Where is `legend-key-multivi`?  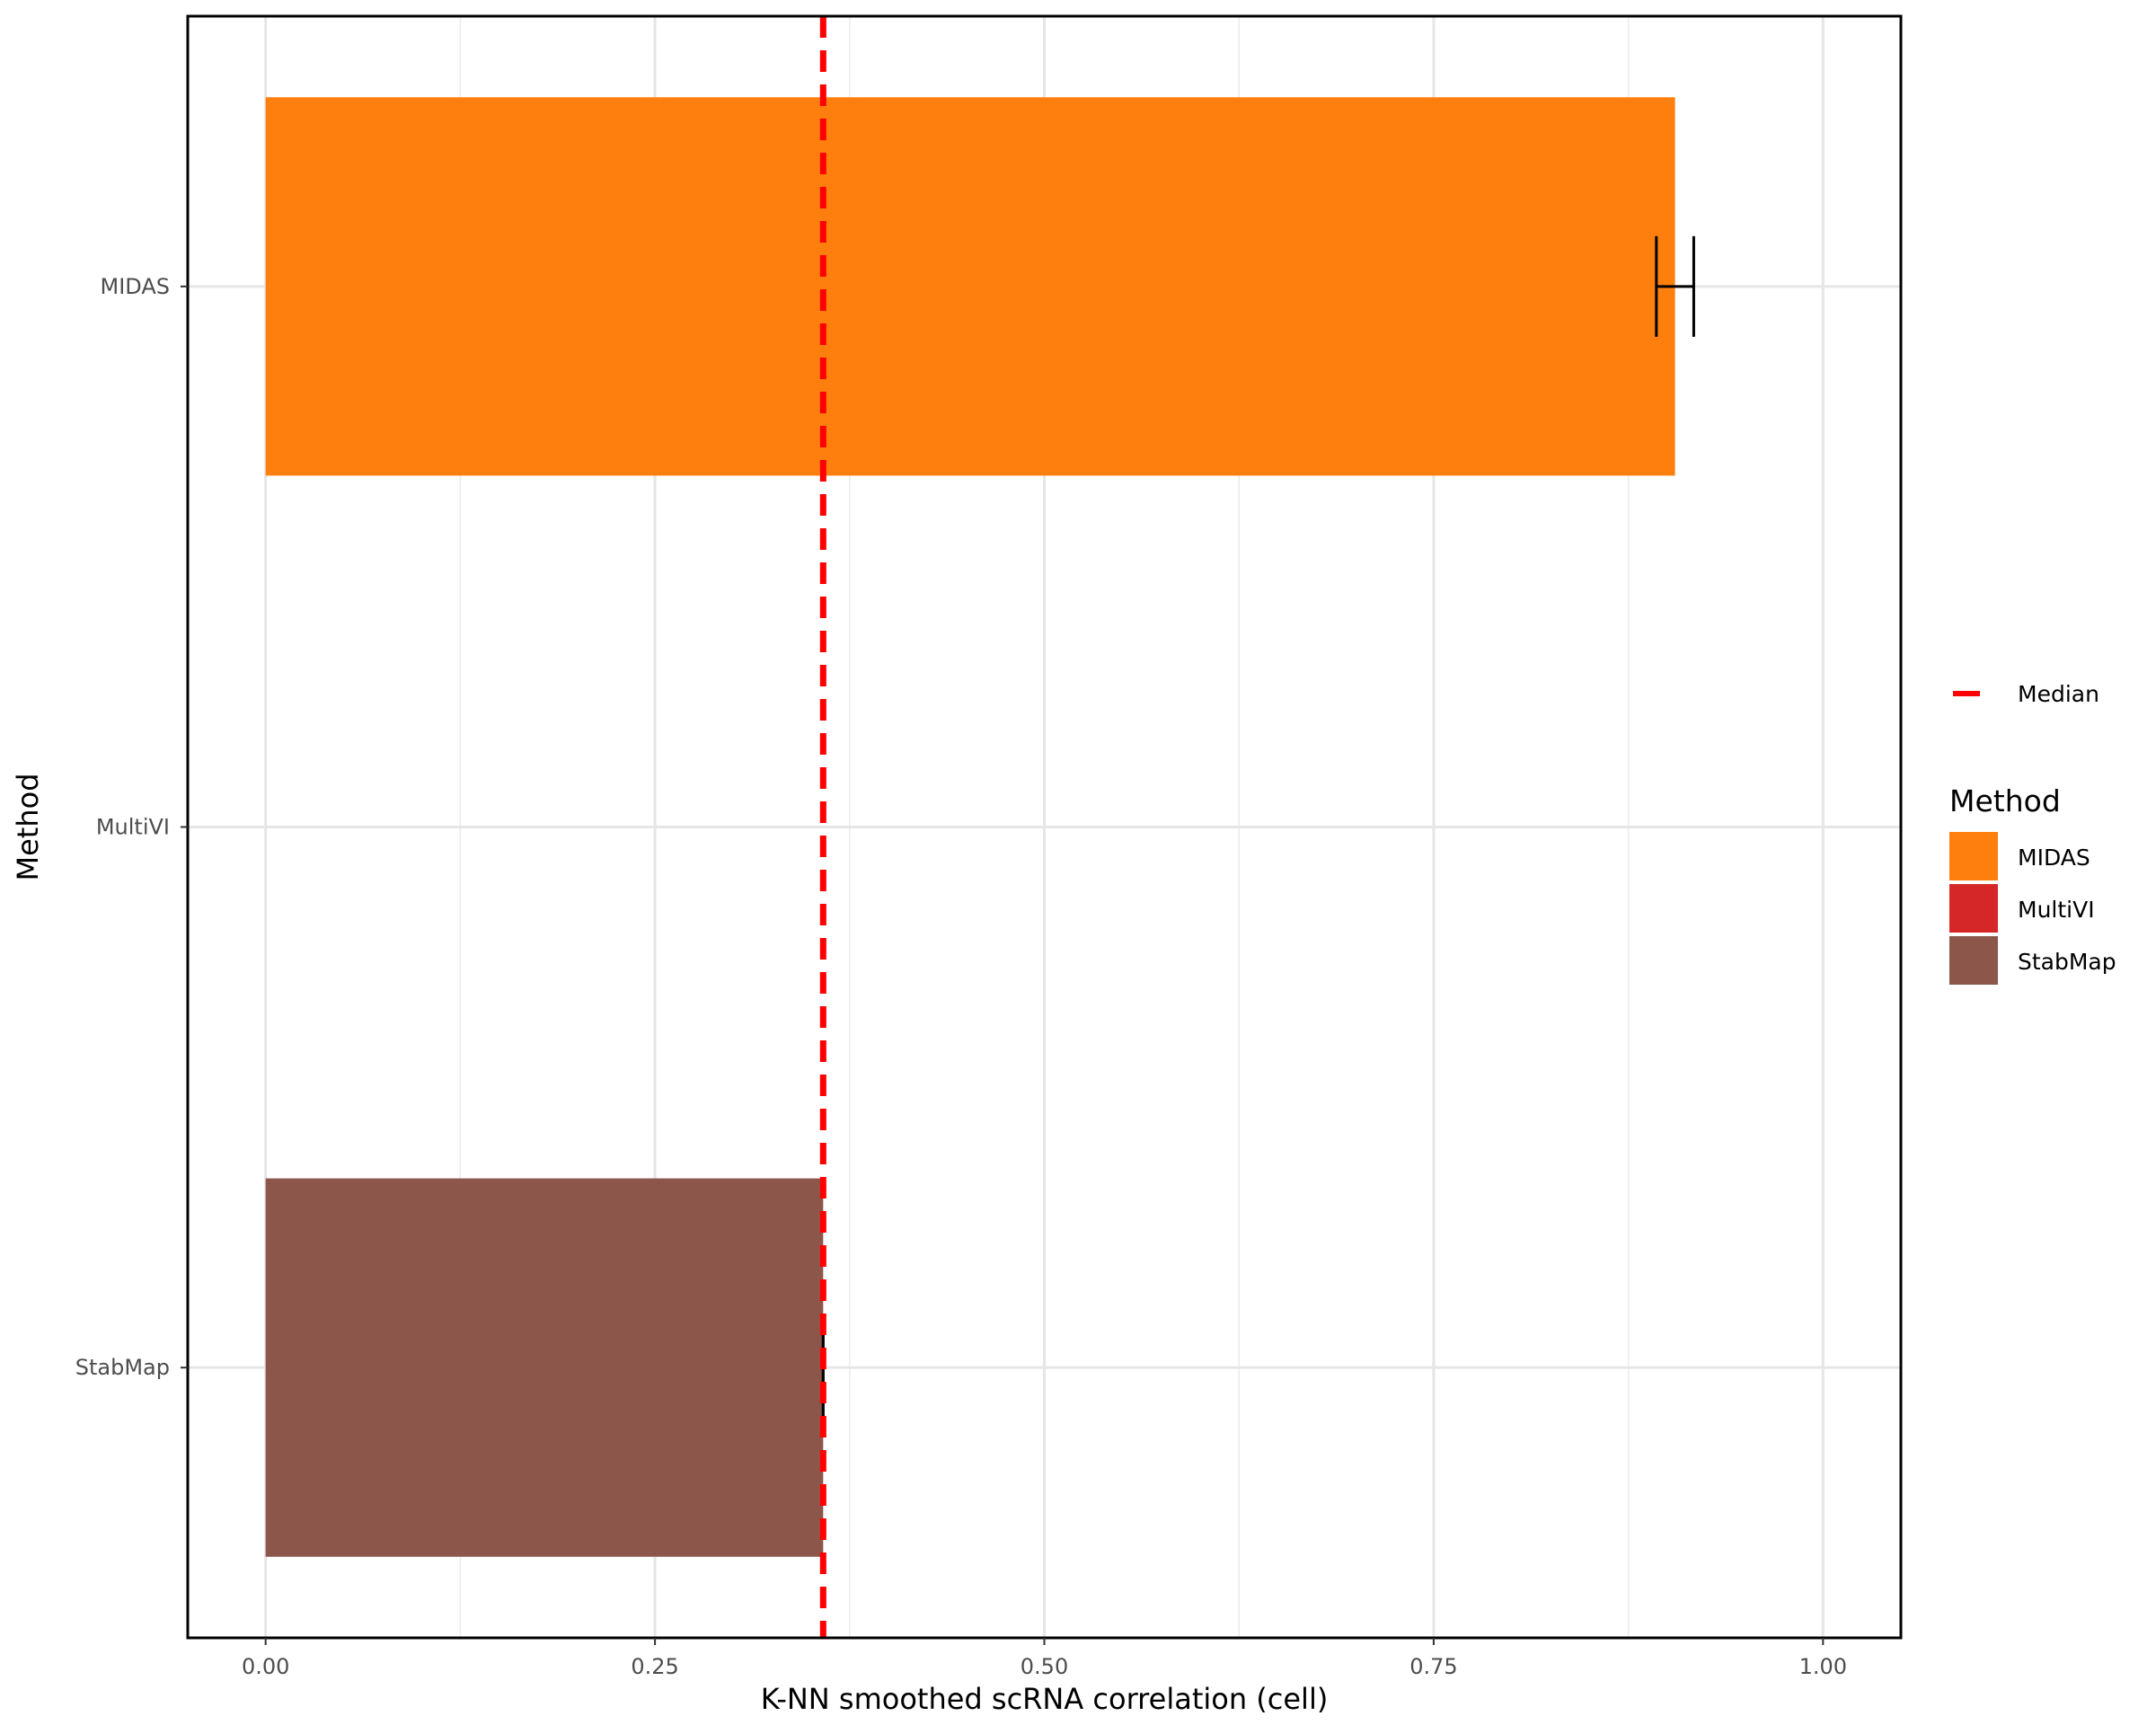
legend-key-multivi is located at coordinates (1973, 908).